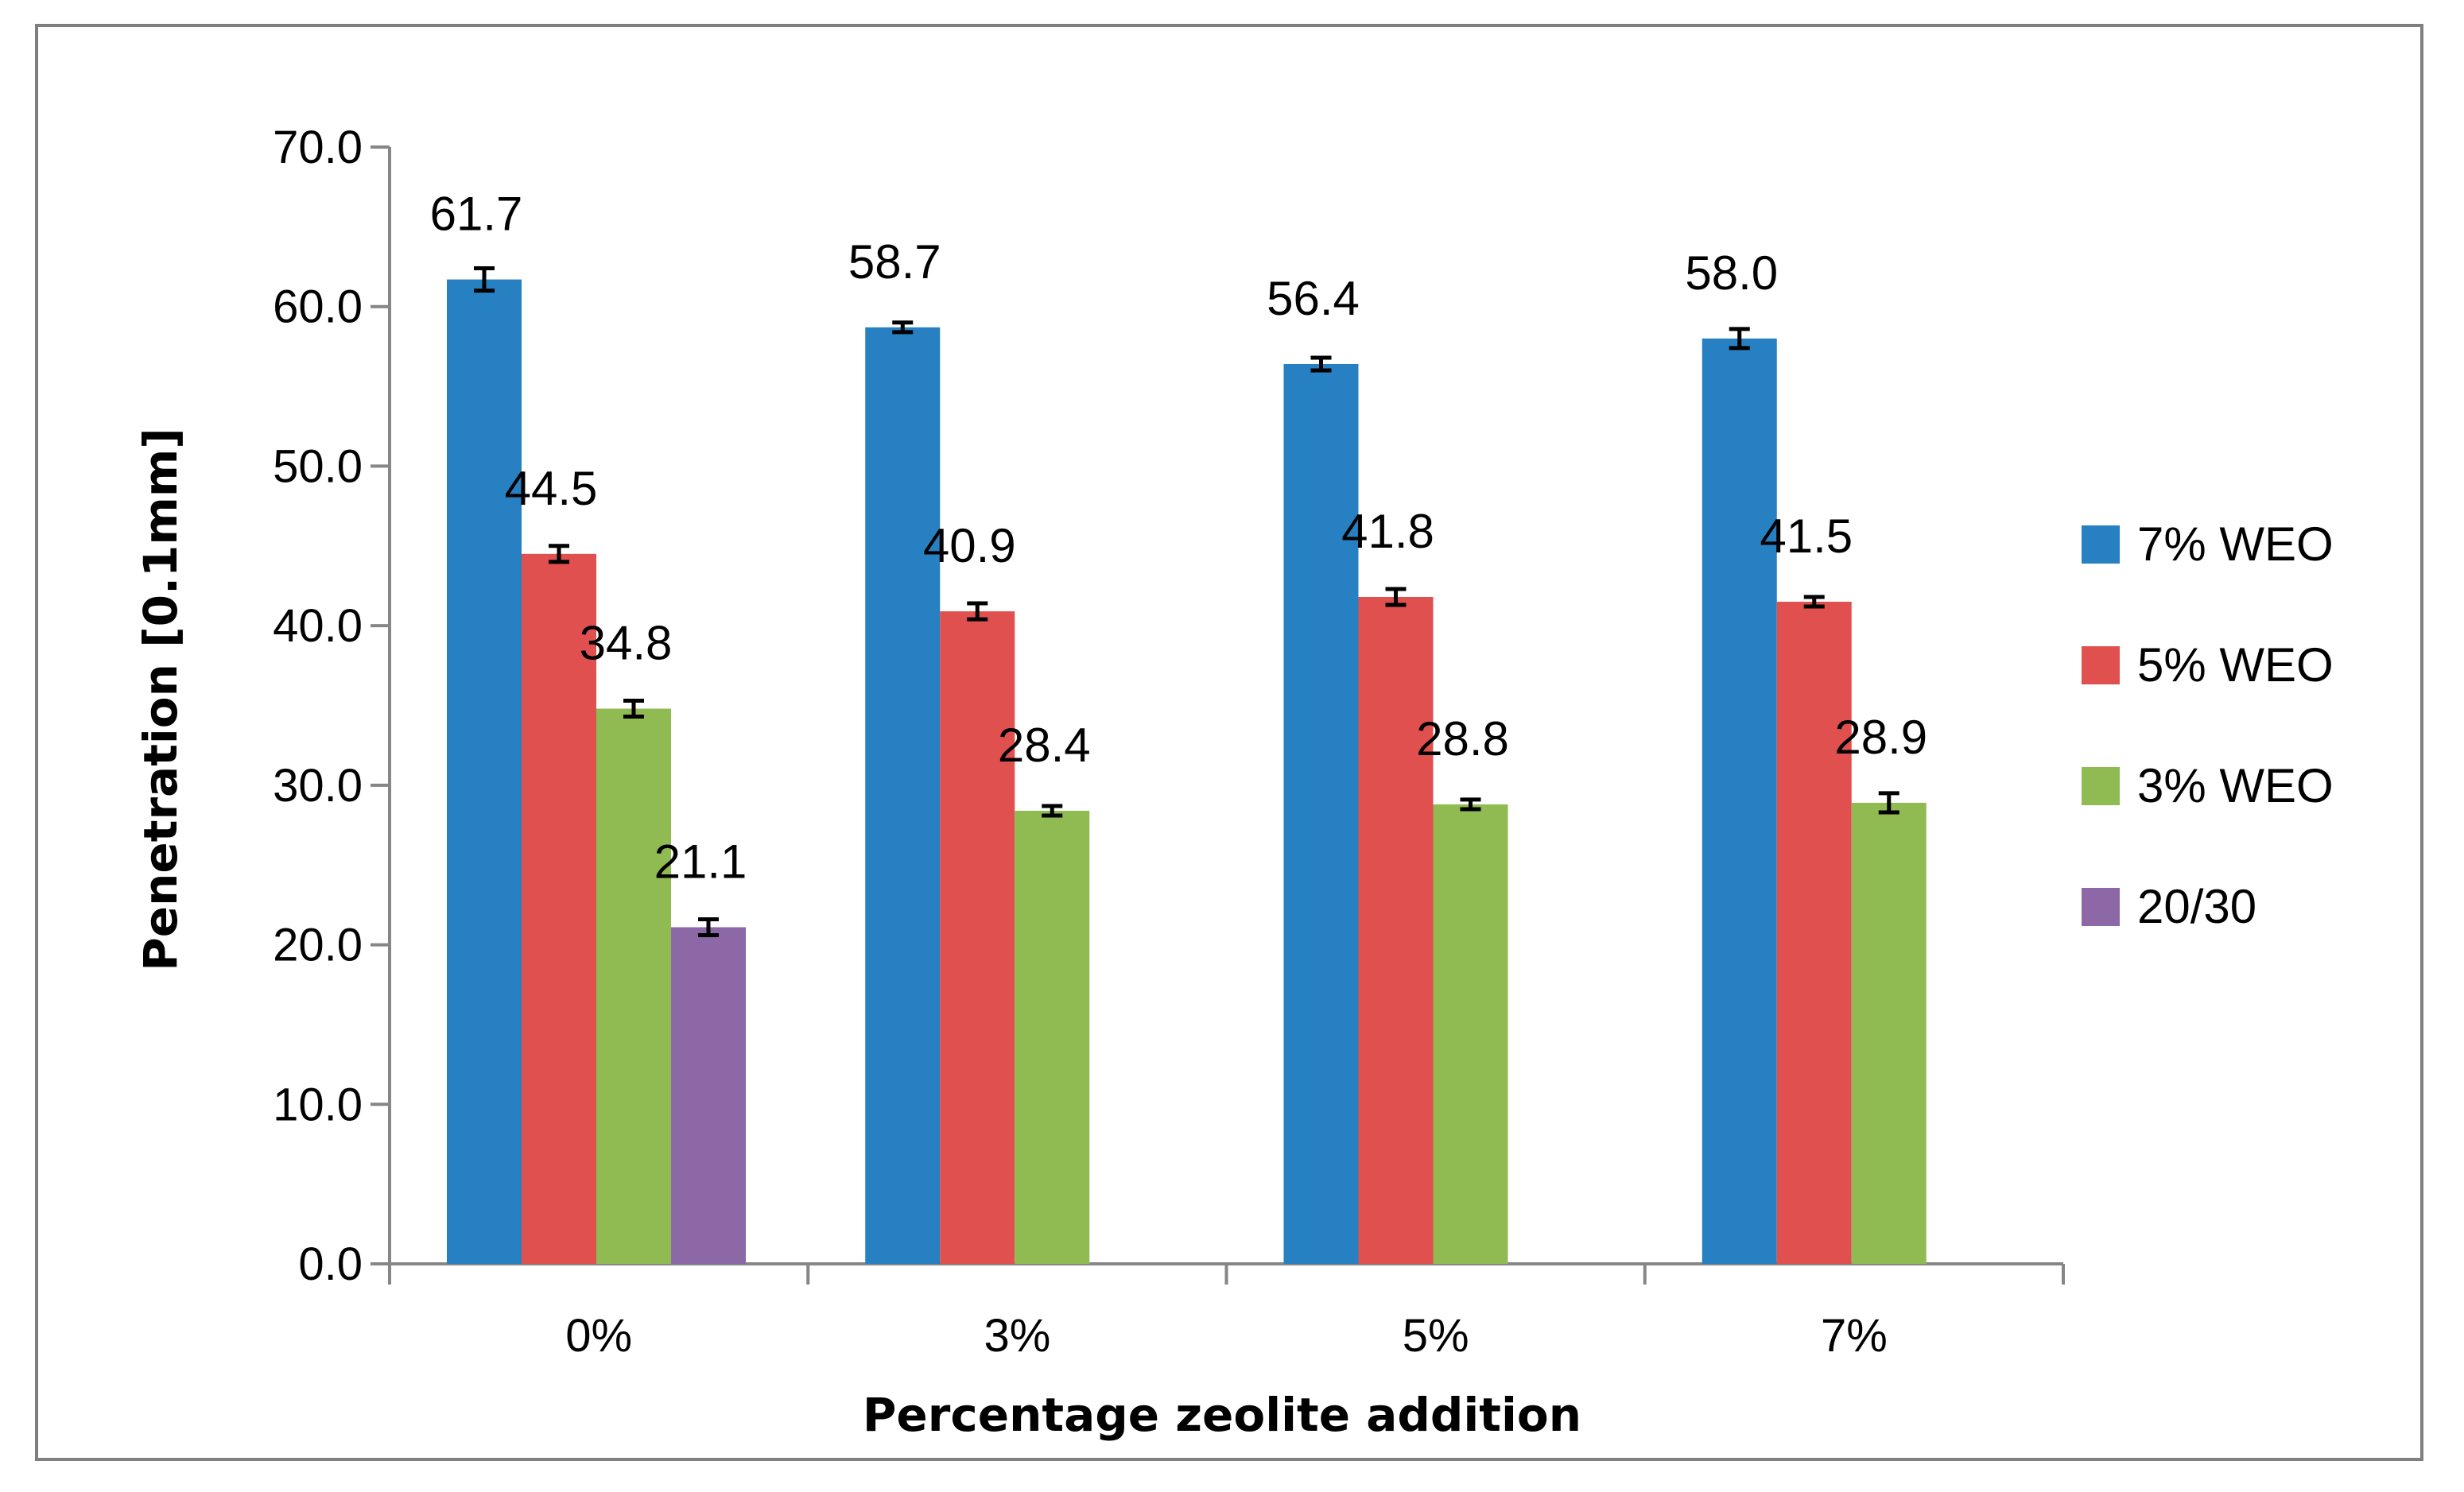 This screenshot has width=2464, height=1492. I want to click on legend-label: 7% WEO, so click(2235, 544).